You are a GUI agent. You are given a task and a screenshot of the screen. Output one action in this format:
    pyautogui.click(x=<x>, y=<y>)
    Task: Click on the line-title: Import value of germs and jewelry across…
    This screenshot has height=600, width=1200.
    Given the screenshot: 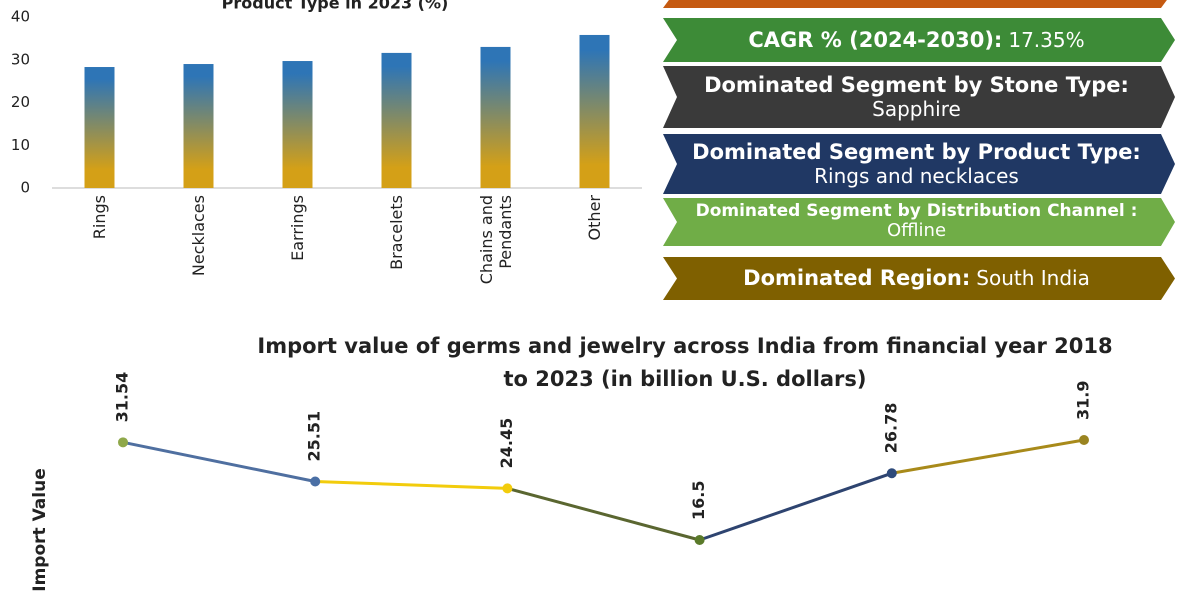 What is the action you would take?
    pyautogui.click(x=685, y=362)
    